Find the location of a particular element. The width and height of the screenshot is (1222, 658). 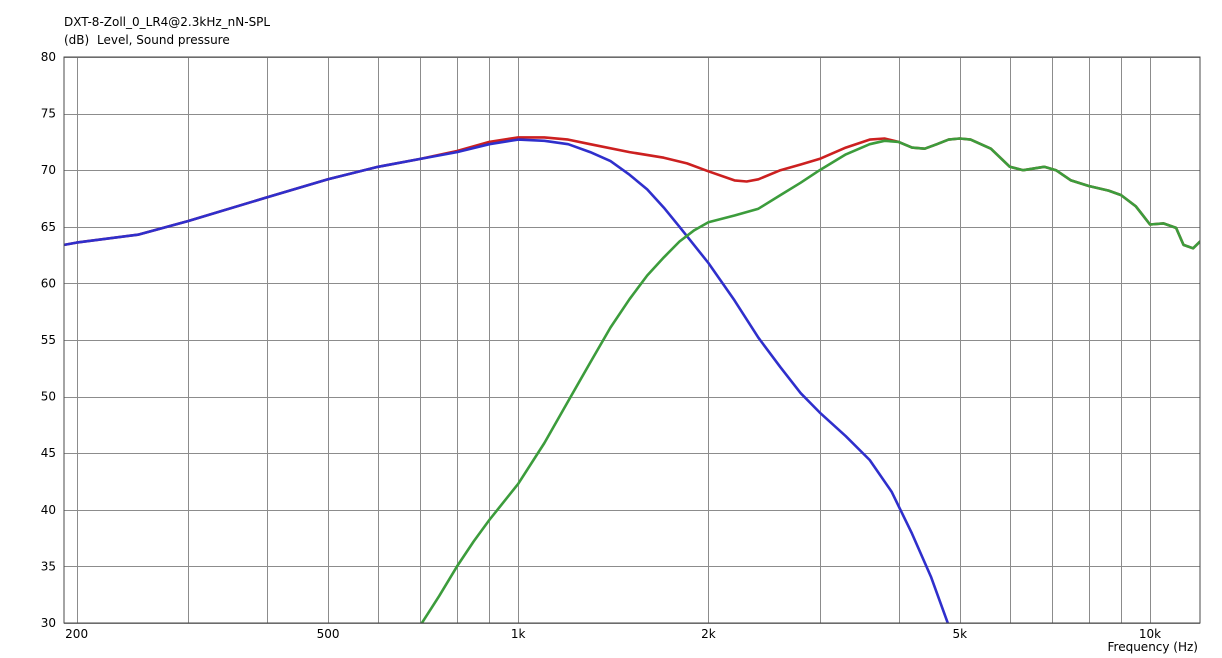

x-tick-label: 2k is located at coordinates (708, 634).